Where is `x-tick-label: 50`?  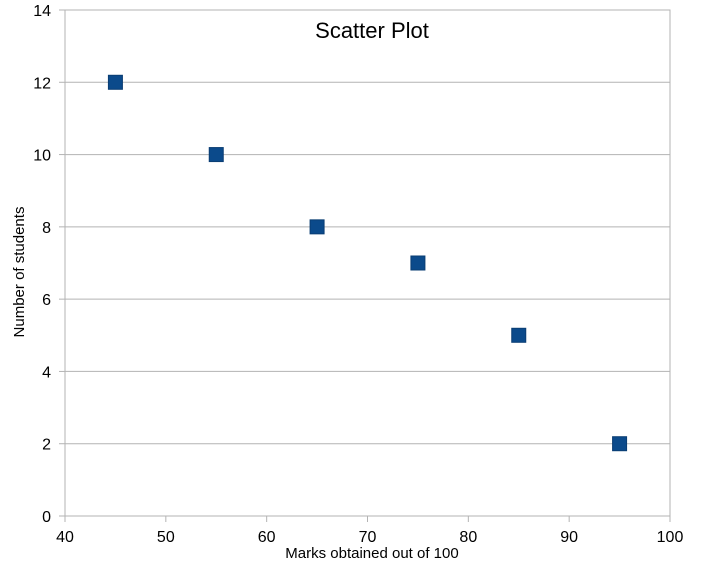 x-tick-label: 50 is located at coordinates (166, 537).